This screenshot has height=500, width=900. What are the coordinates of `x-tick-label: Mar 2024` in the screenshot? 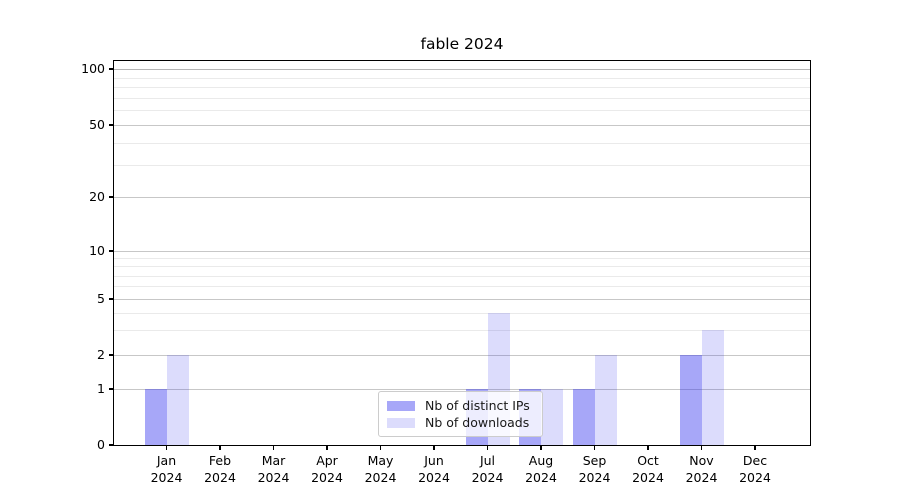 It's located at (273, 469).